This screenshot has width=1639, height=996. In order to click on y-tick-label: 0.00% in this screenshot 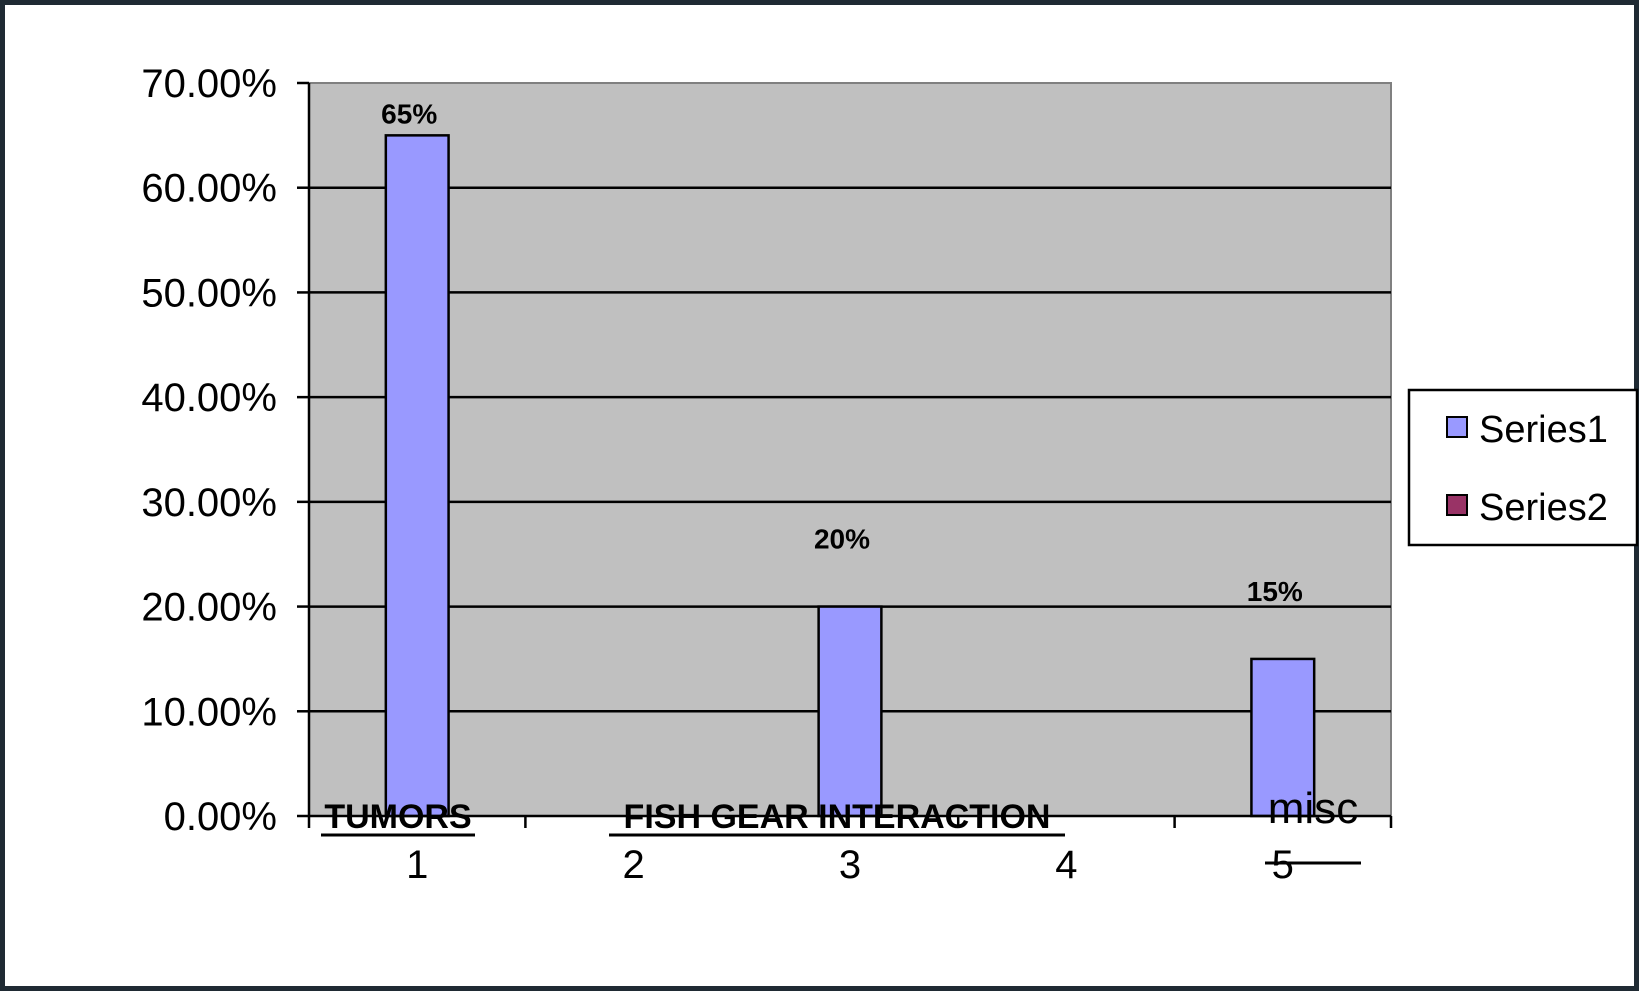, I will do `click(220, 817)`.